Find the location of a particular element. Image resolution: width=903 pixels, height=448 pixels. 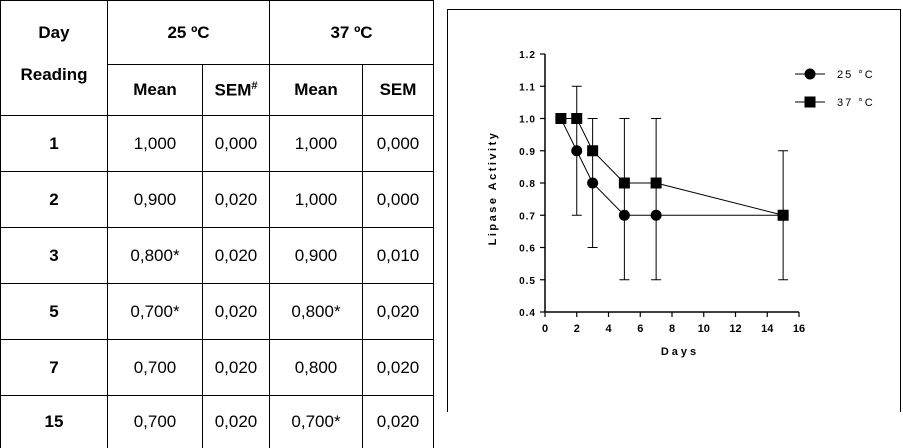

day-cell: 15 is located at coordinates (54, 422).